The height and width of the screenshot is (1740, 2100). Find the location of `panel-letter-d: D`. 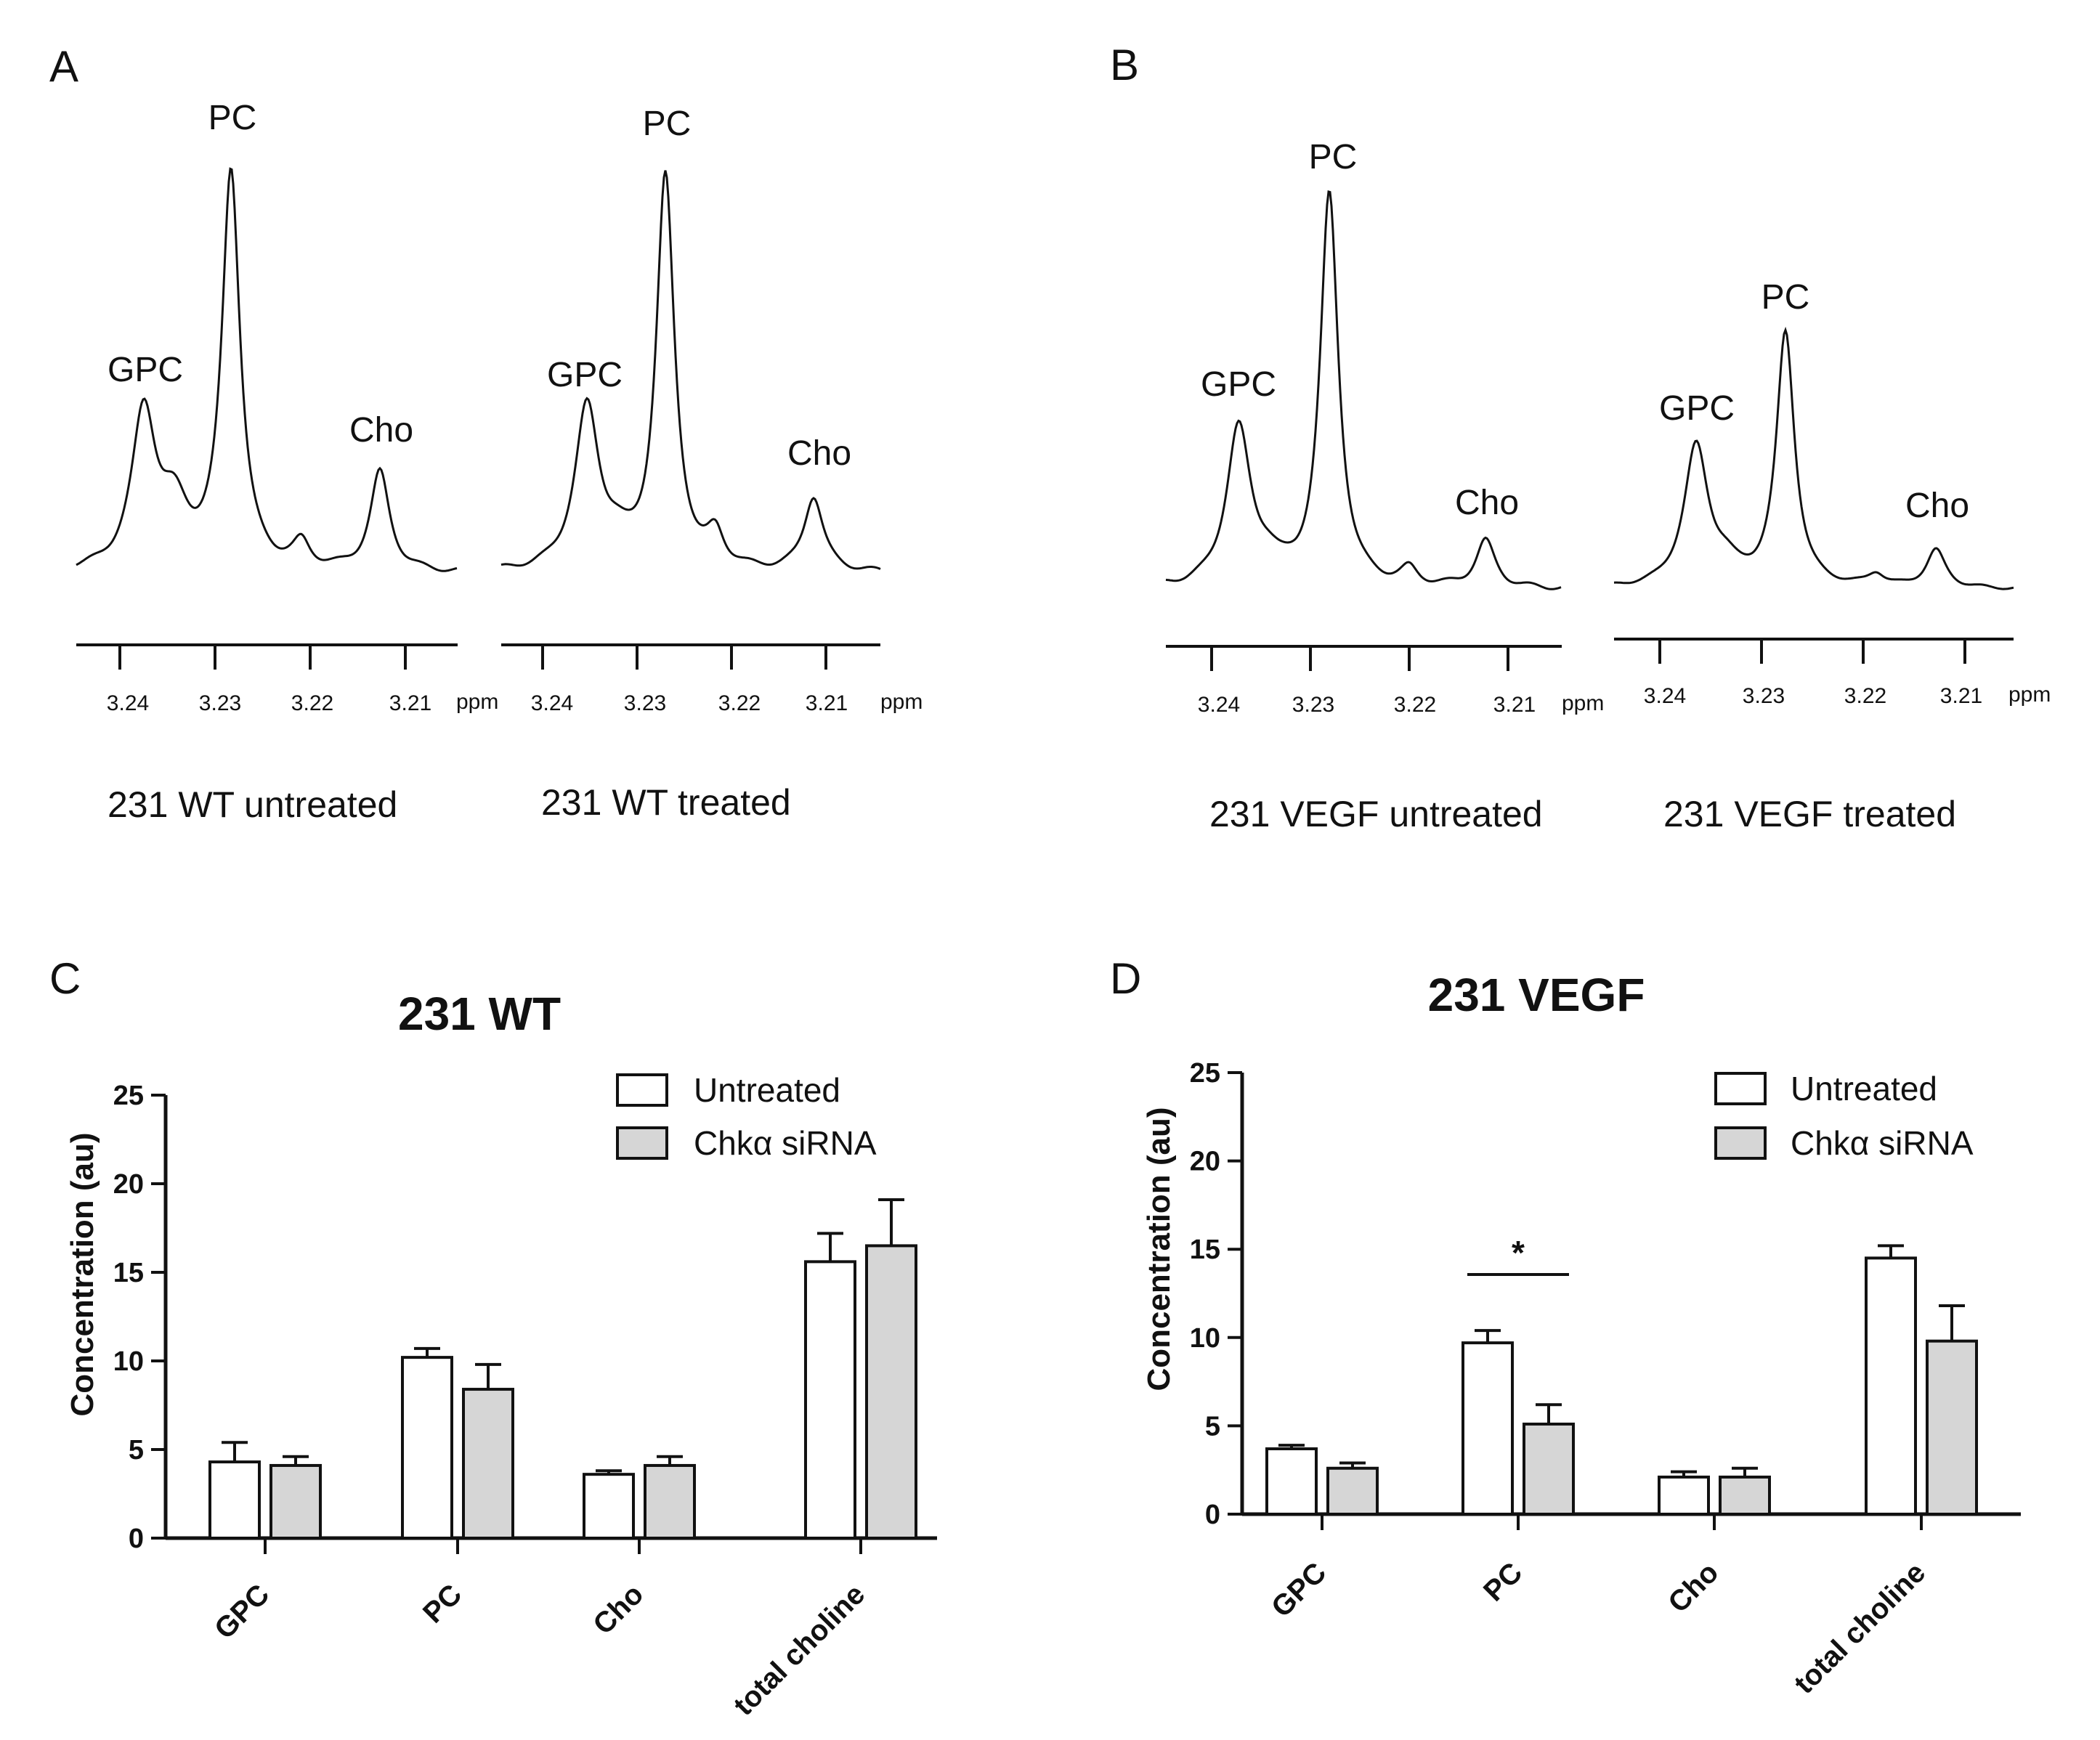

panel-letter-d: D is located at coordinates (1125, 978).